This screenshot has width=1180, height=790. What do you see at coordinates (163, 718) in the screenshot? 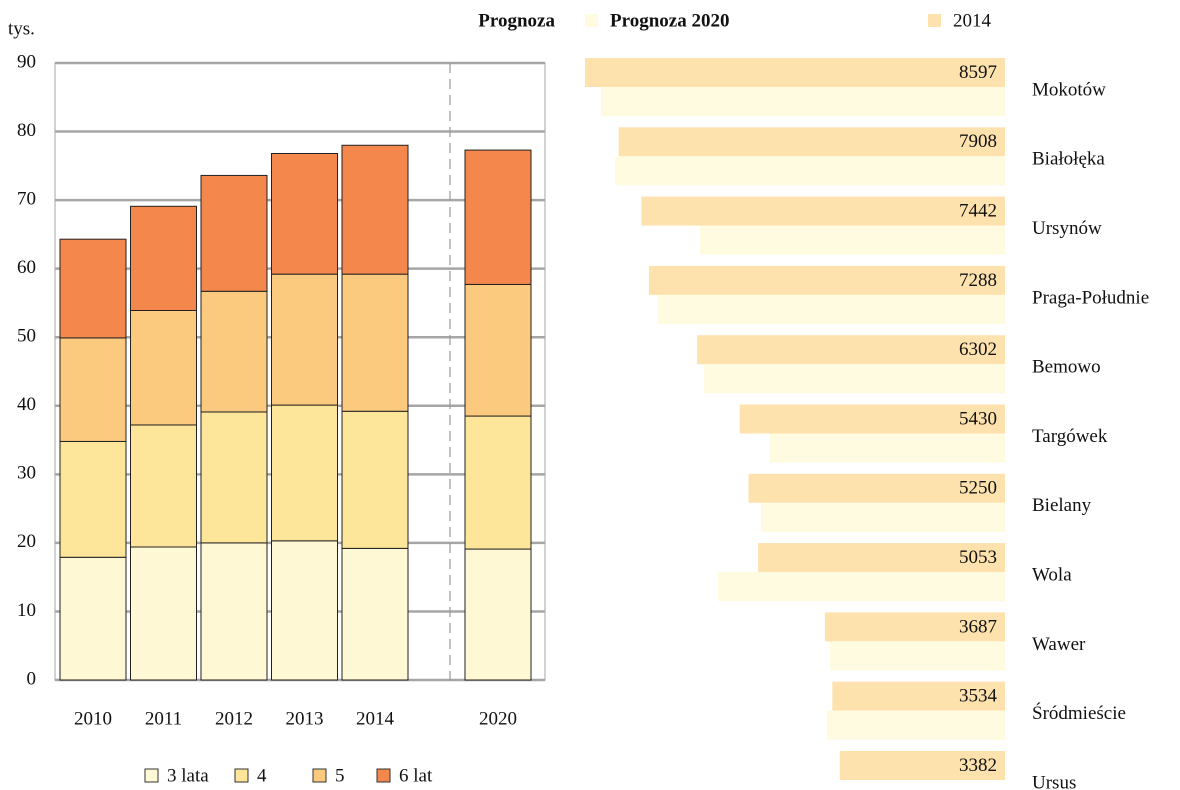
I see `x-tick-label: 2011` at bounding box center [163, 718].